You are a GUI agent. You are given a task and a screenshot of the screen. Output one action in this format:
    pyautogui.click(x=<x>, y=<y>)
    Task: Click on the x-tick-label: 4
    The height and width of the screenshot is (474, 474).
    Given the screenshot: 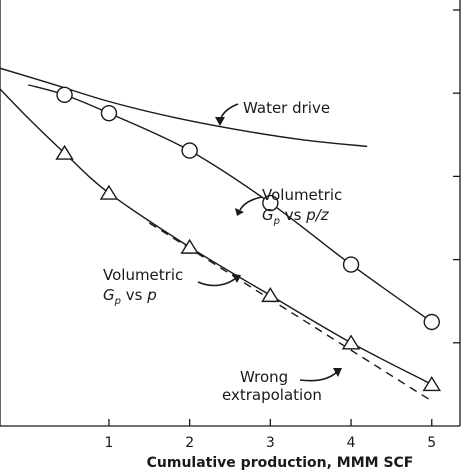 What is the action you would take?
    pyautogui.click(x=351, y=443)
    